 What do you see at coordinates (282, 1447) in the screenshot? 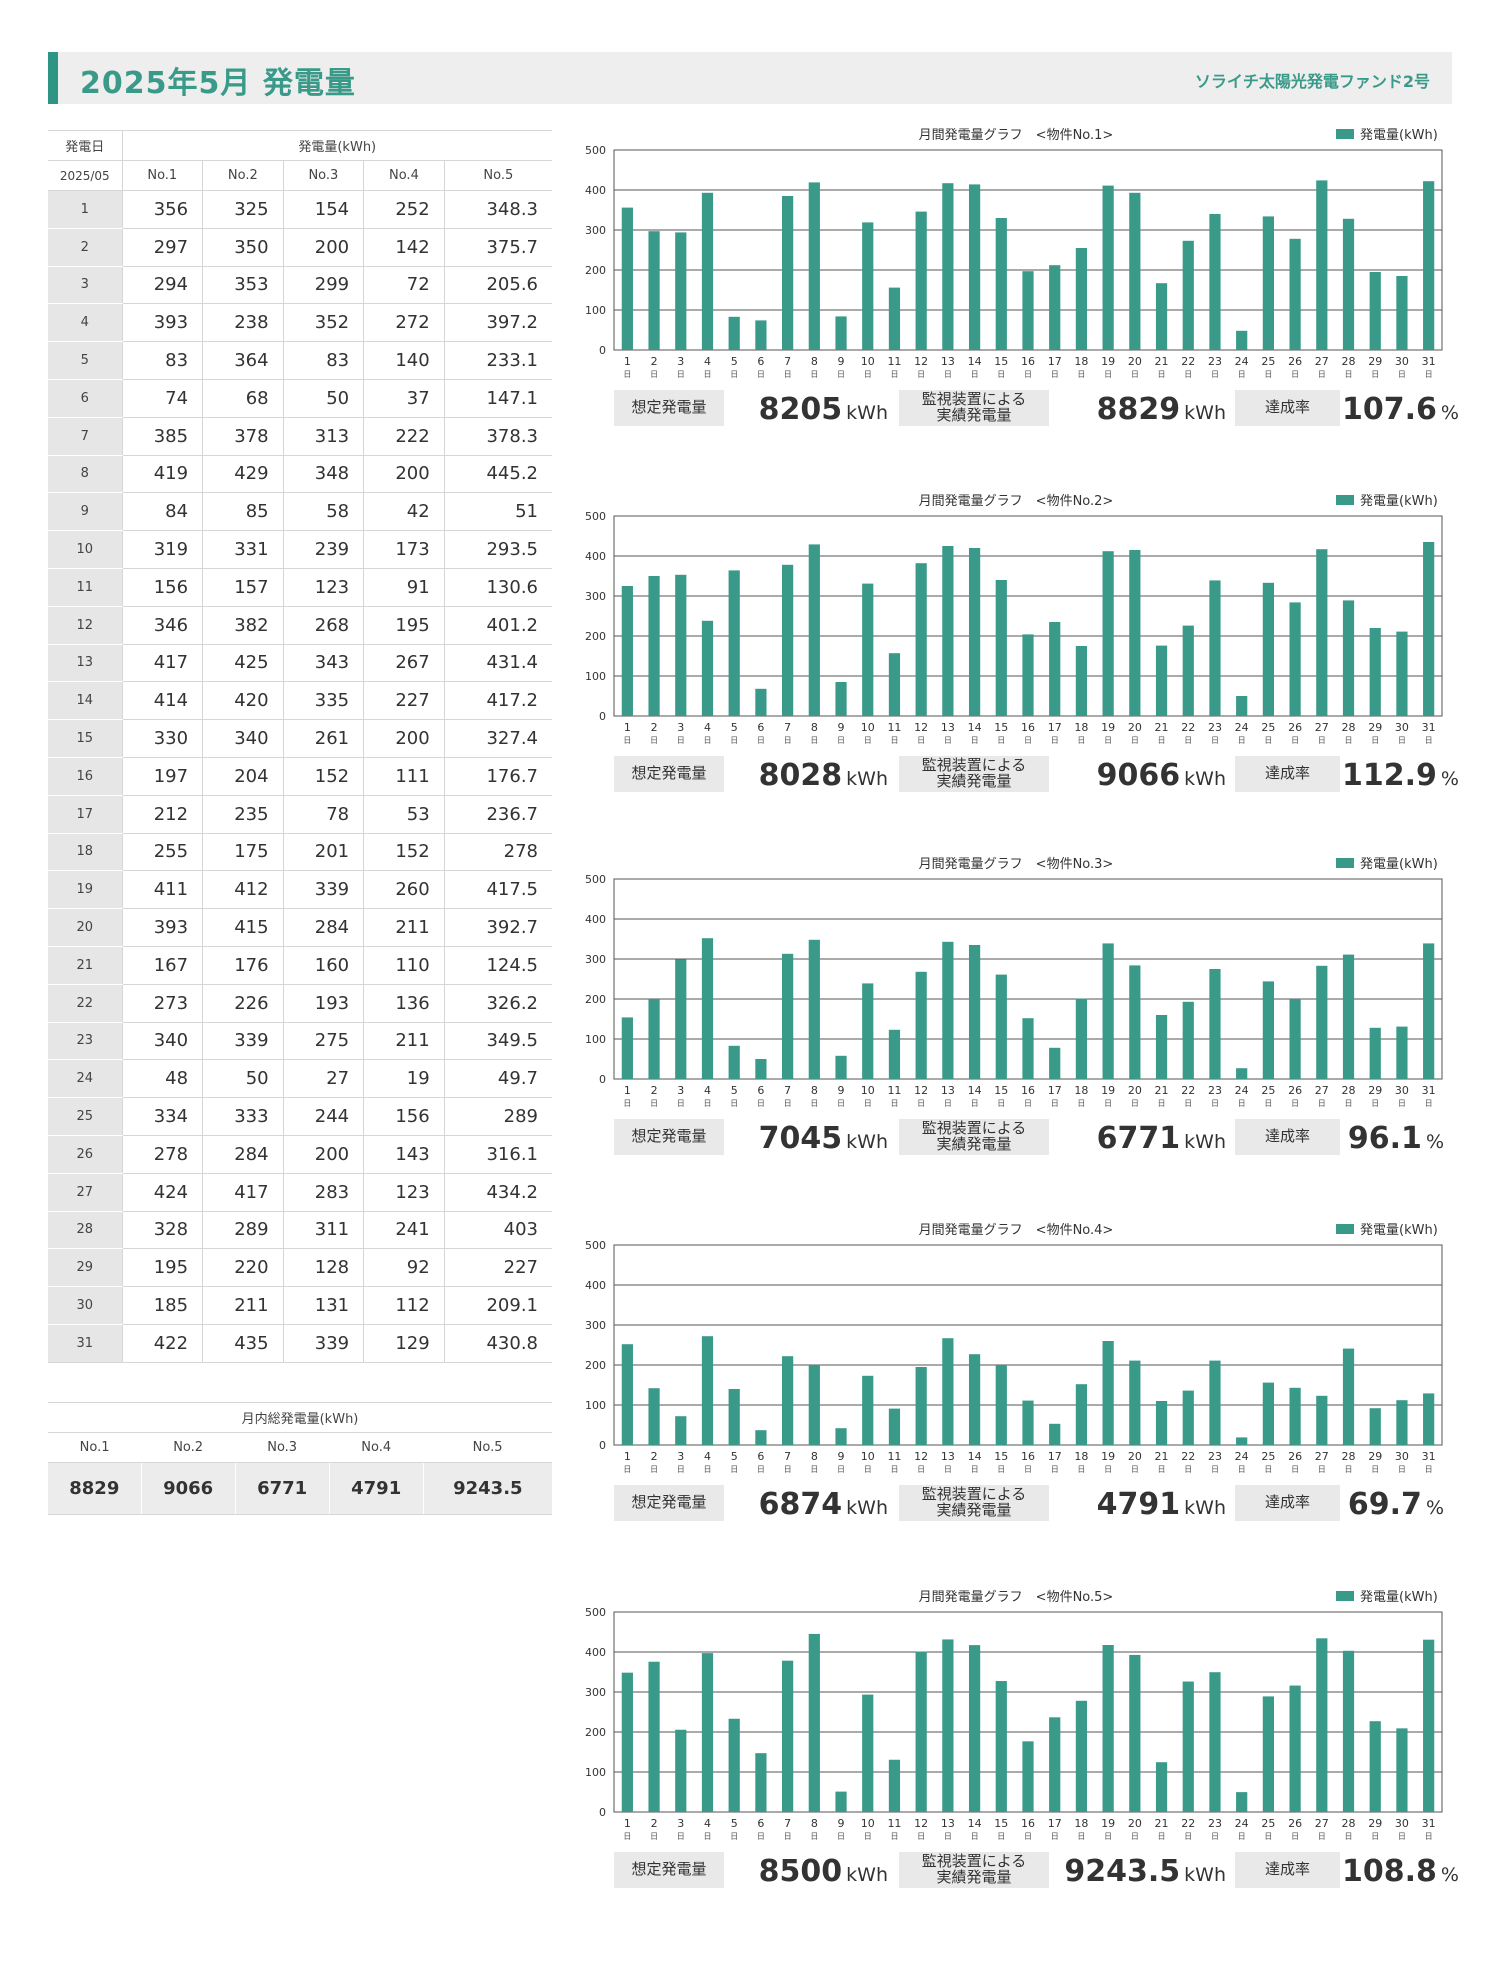
I see `totals-header-no3: No.3` at bounding box center [282, 1447].